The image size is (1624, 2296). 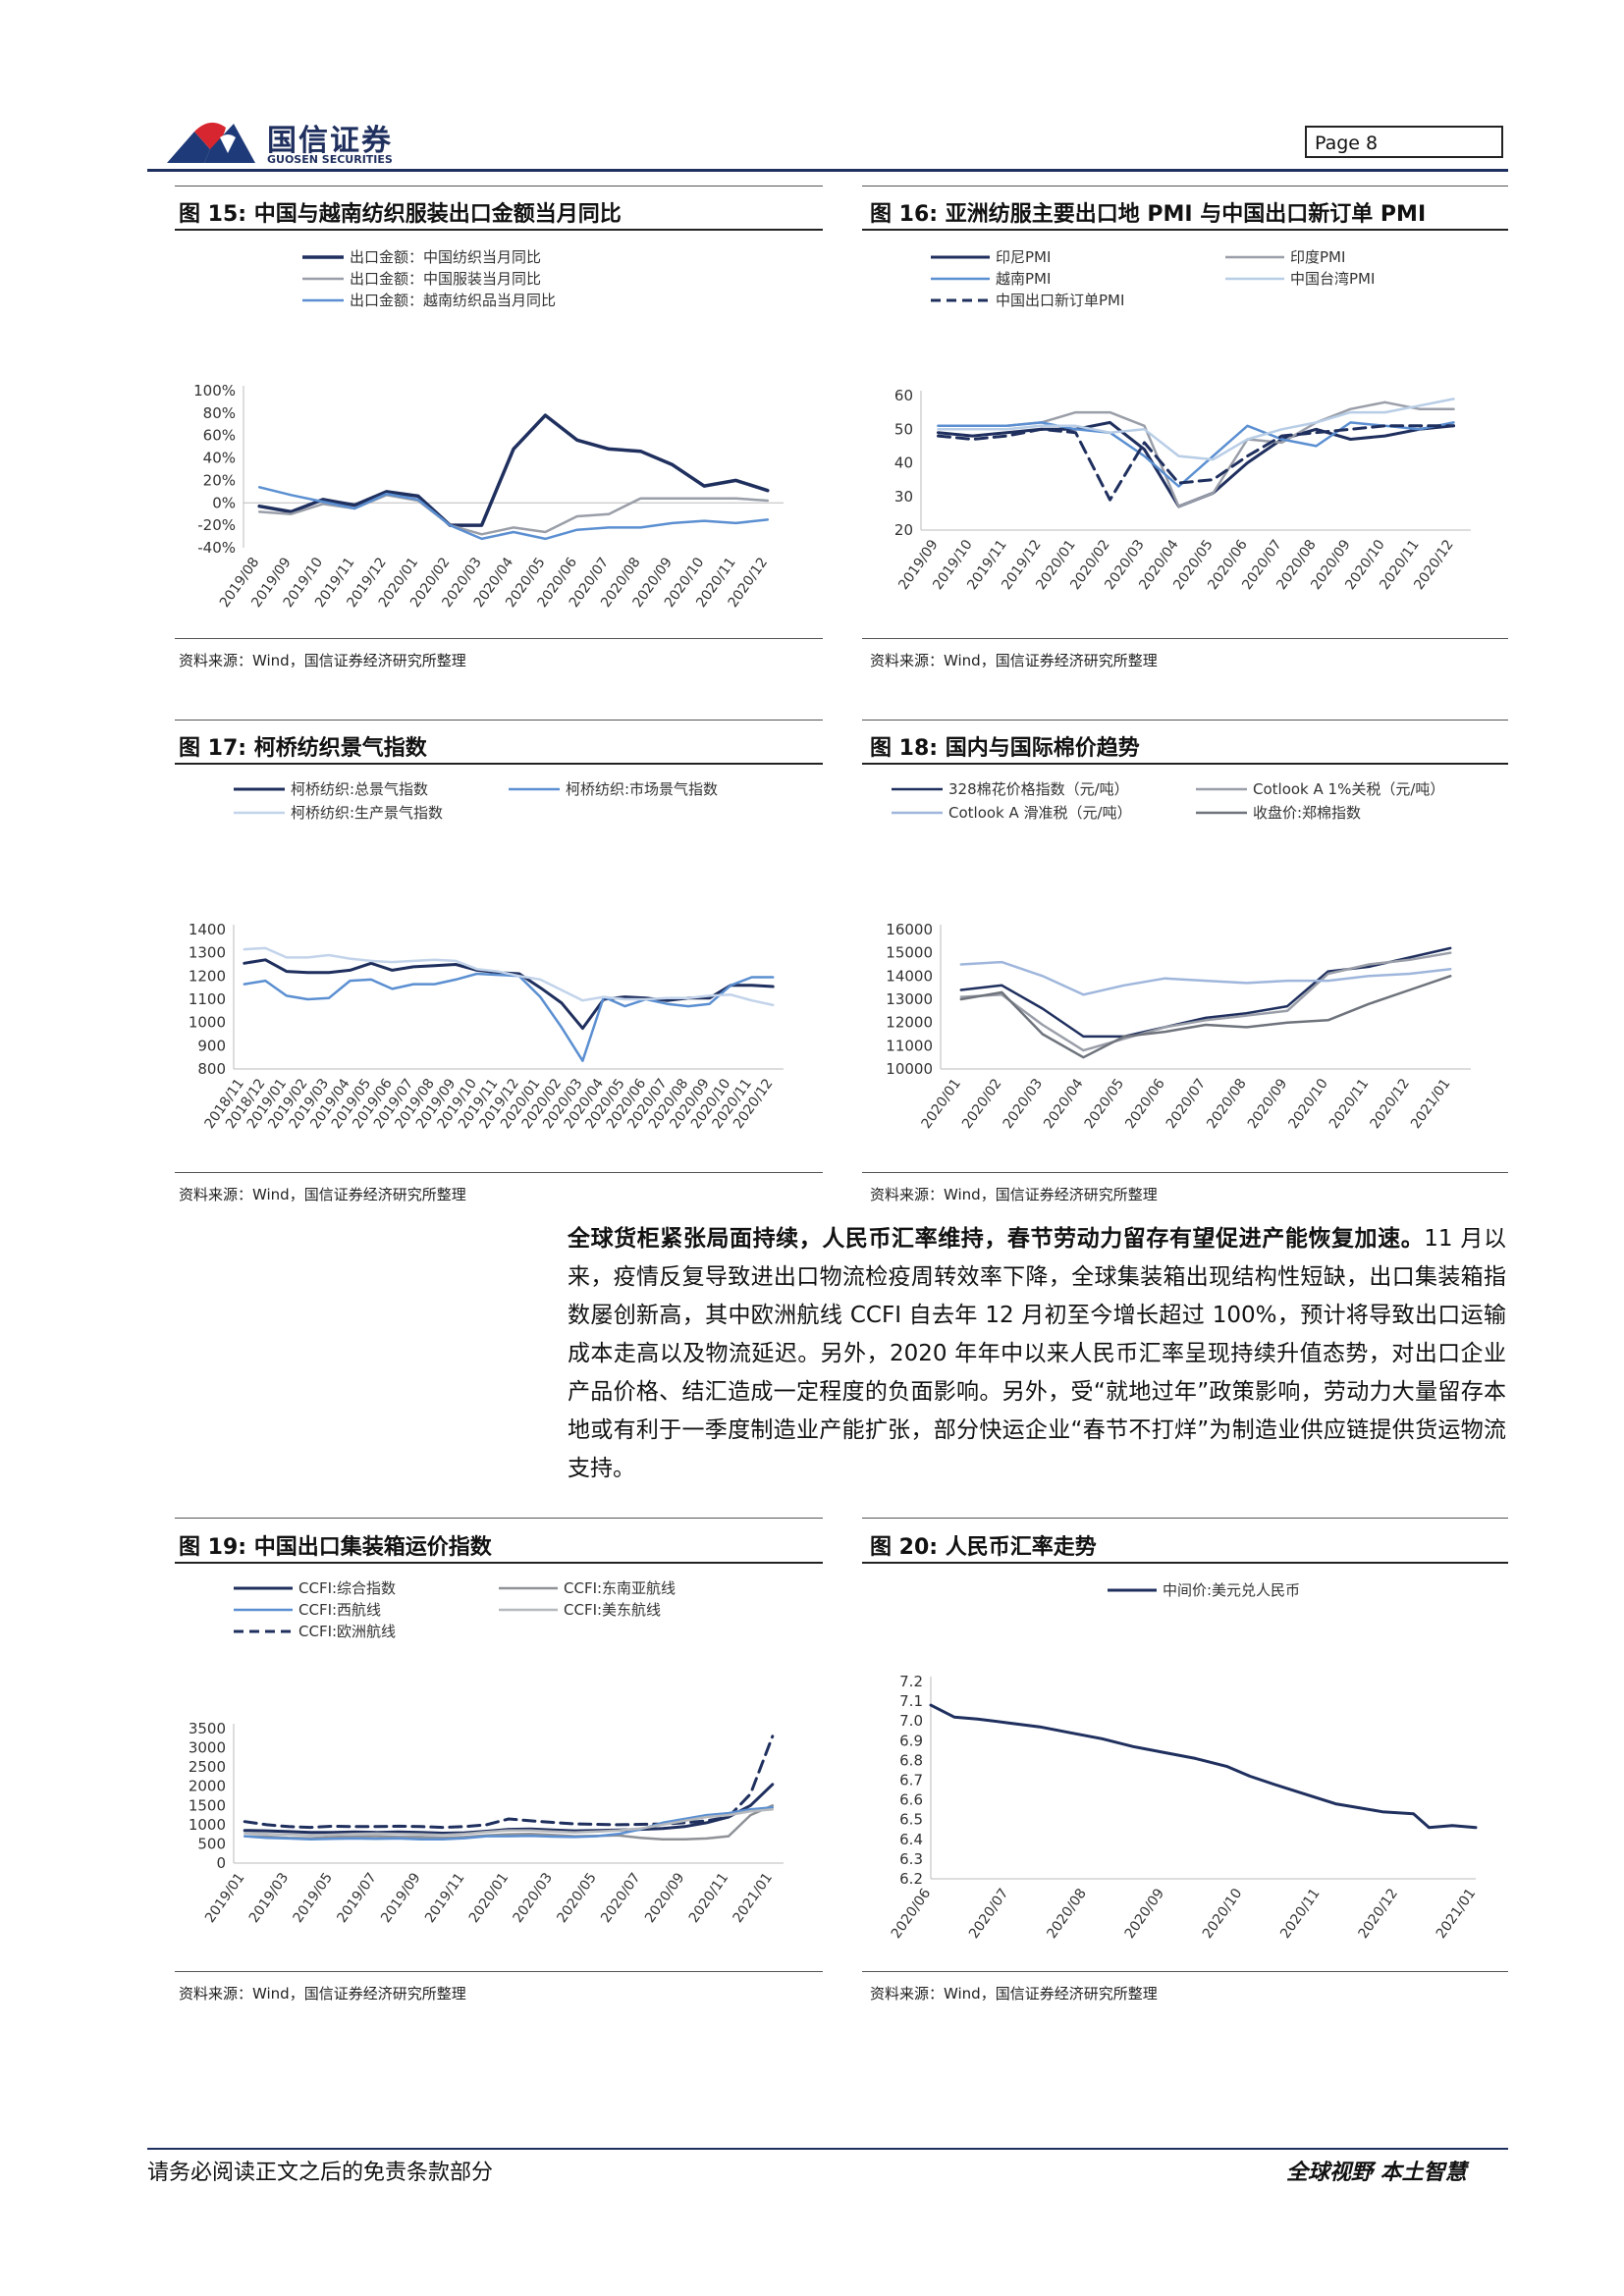 I want to click on y-tick-label: 0%, so click(x=224, y=502).